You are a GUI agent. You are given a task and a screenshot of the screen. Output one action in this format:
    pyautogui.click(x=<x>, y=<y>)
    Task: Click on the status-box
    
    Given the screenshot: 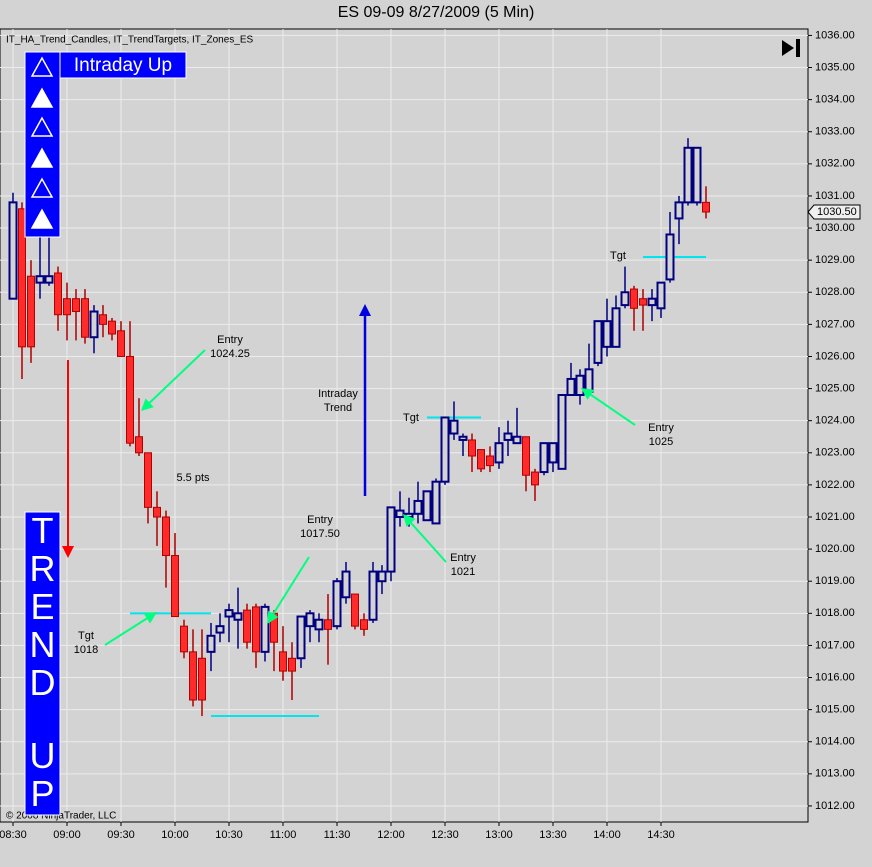 What is the action you would take?
    pyautogui.click(x=123, y=65)
    